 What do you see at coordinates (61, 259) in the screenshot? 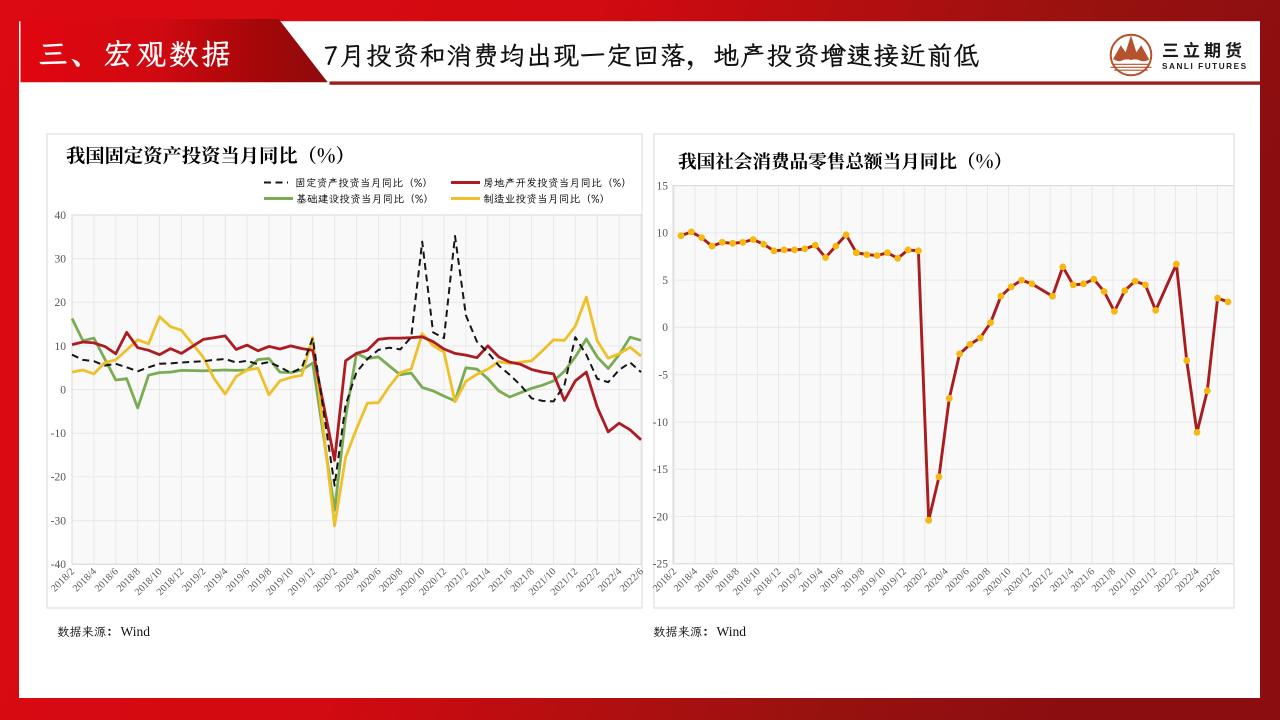
I see `svg-text: 30` at bounding box center [61, 259].